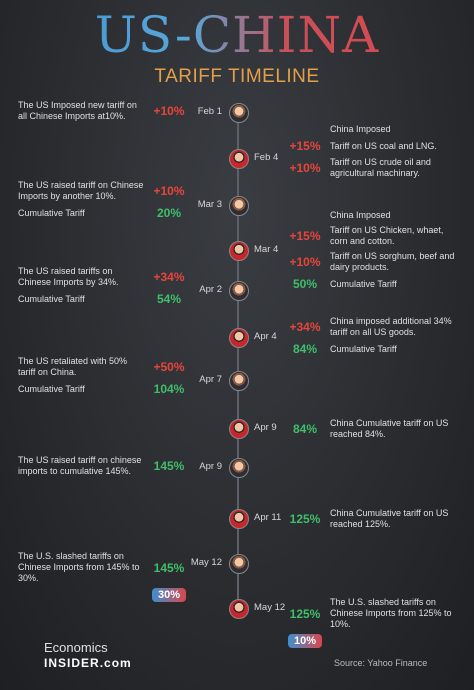 This screenshot has height=690, width=474. Describe the element at coordinates (305, 284) in the screenshot. I see `tariff-value: 50%` at that location.